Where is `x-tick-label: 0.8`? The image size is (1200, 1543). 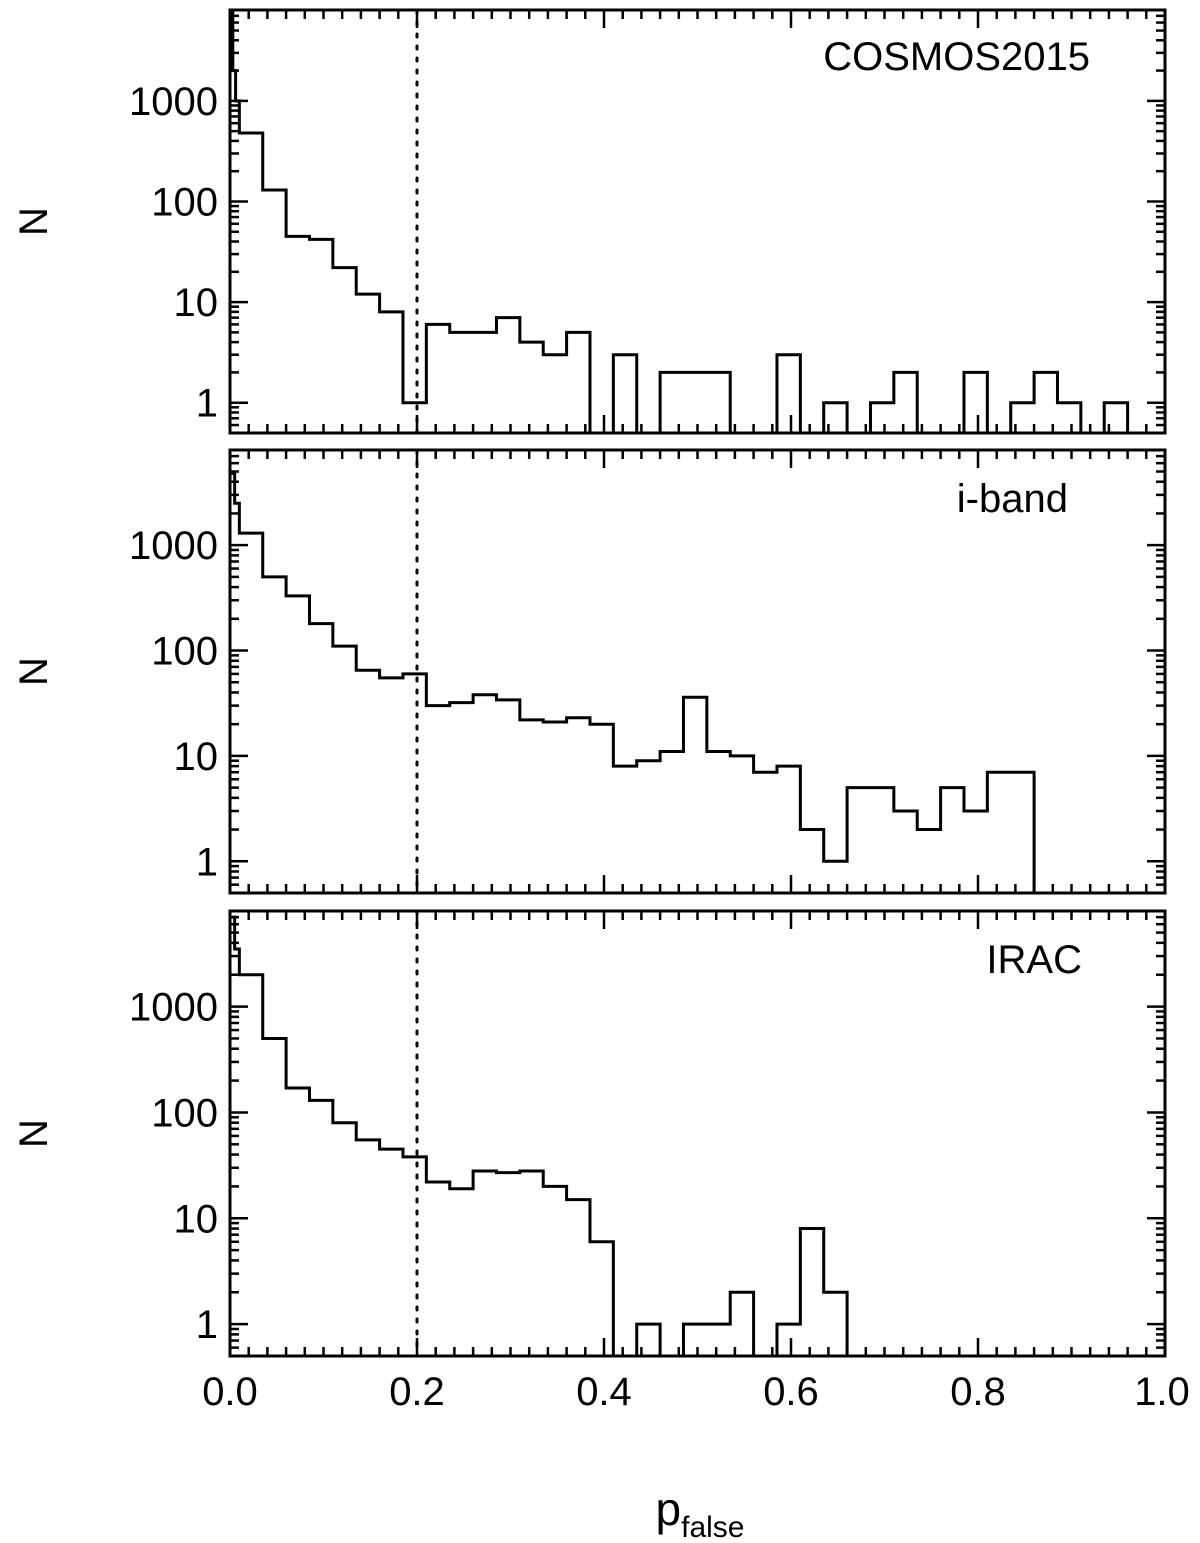
x-tick-label: 0.8 is located at coordinates (978, 1392).